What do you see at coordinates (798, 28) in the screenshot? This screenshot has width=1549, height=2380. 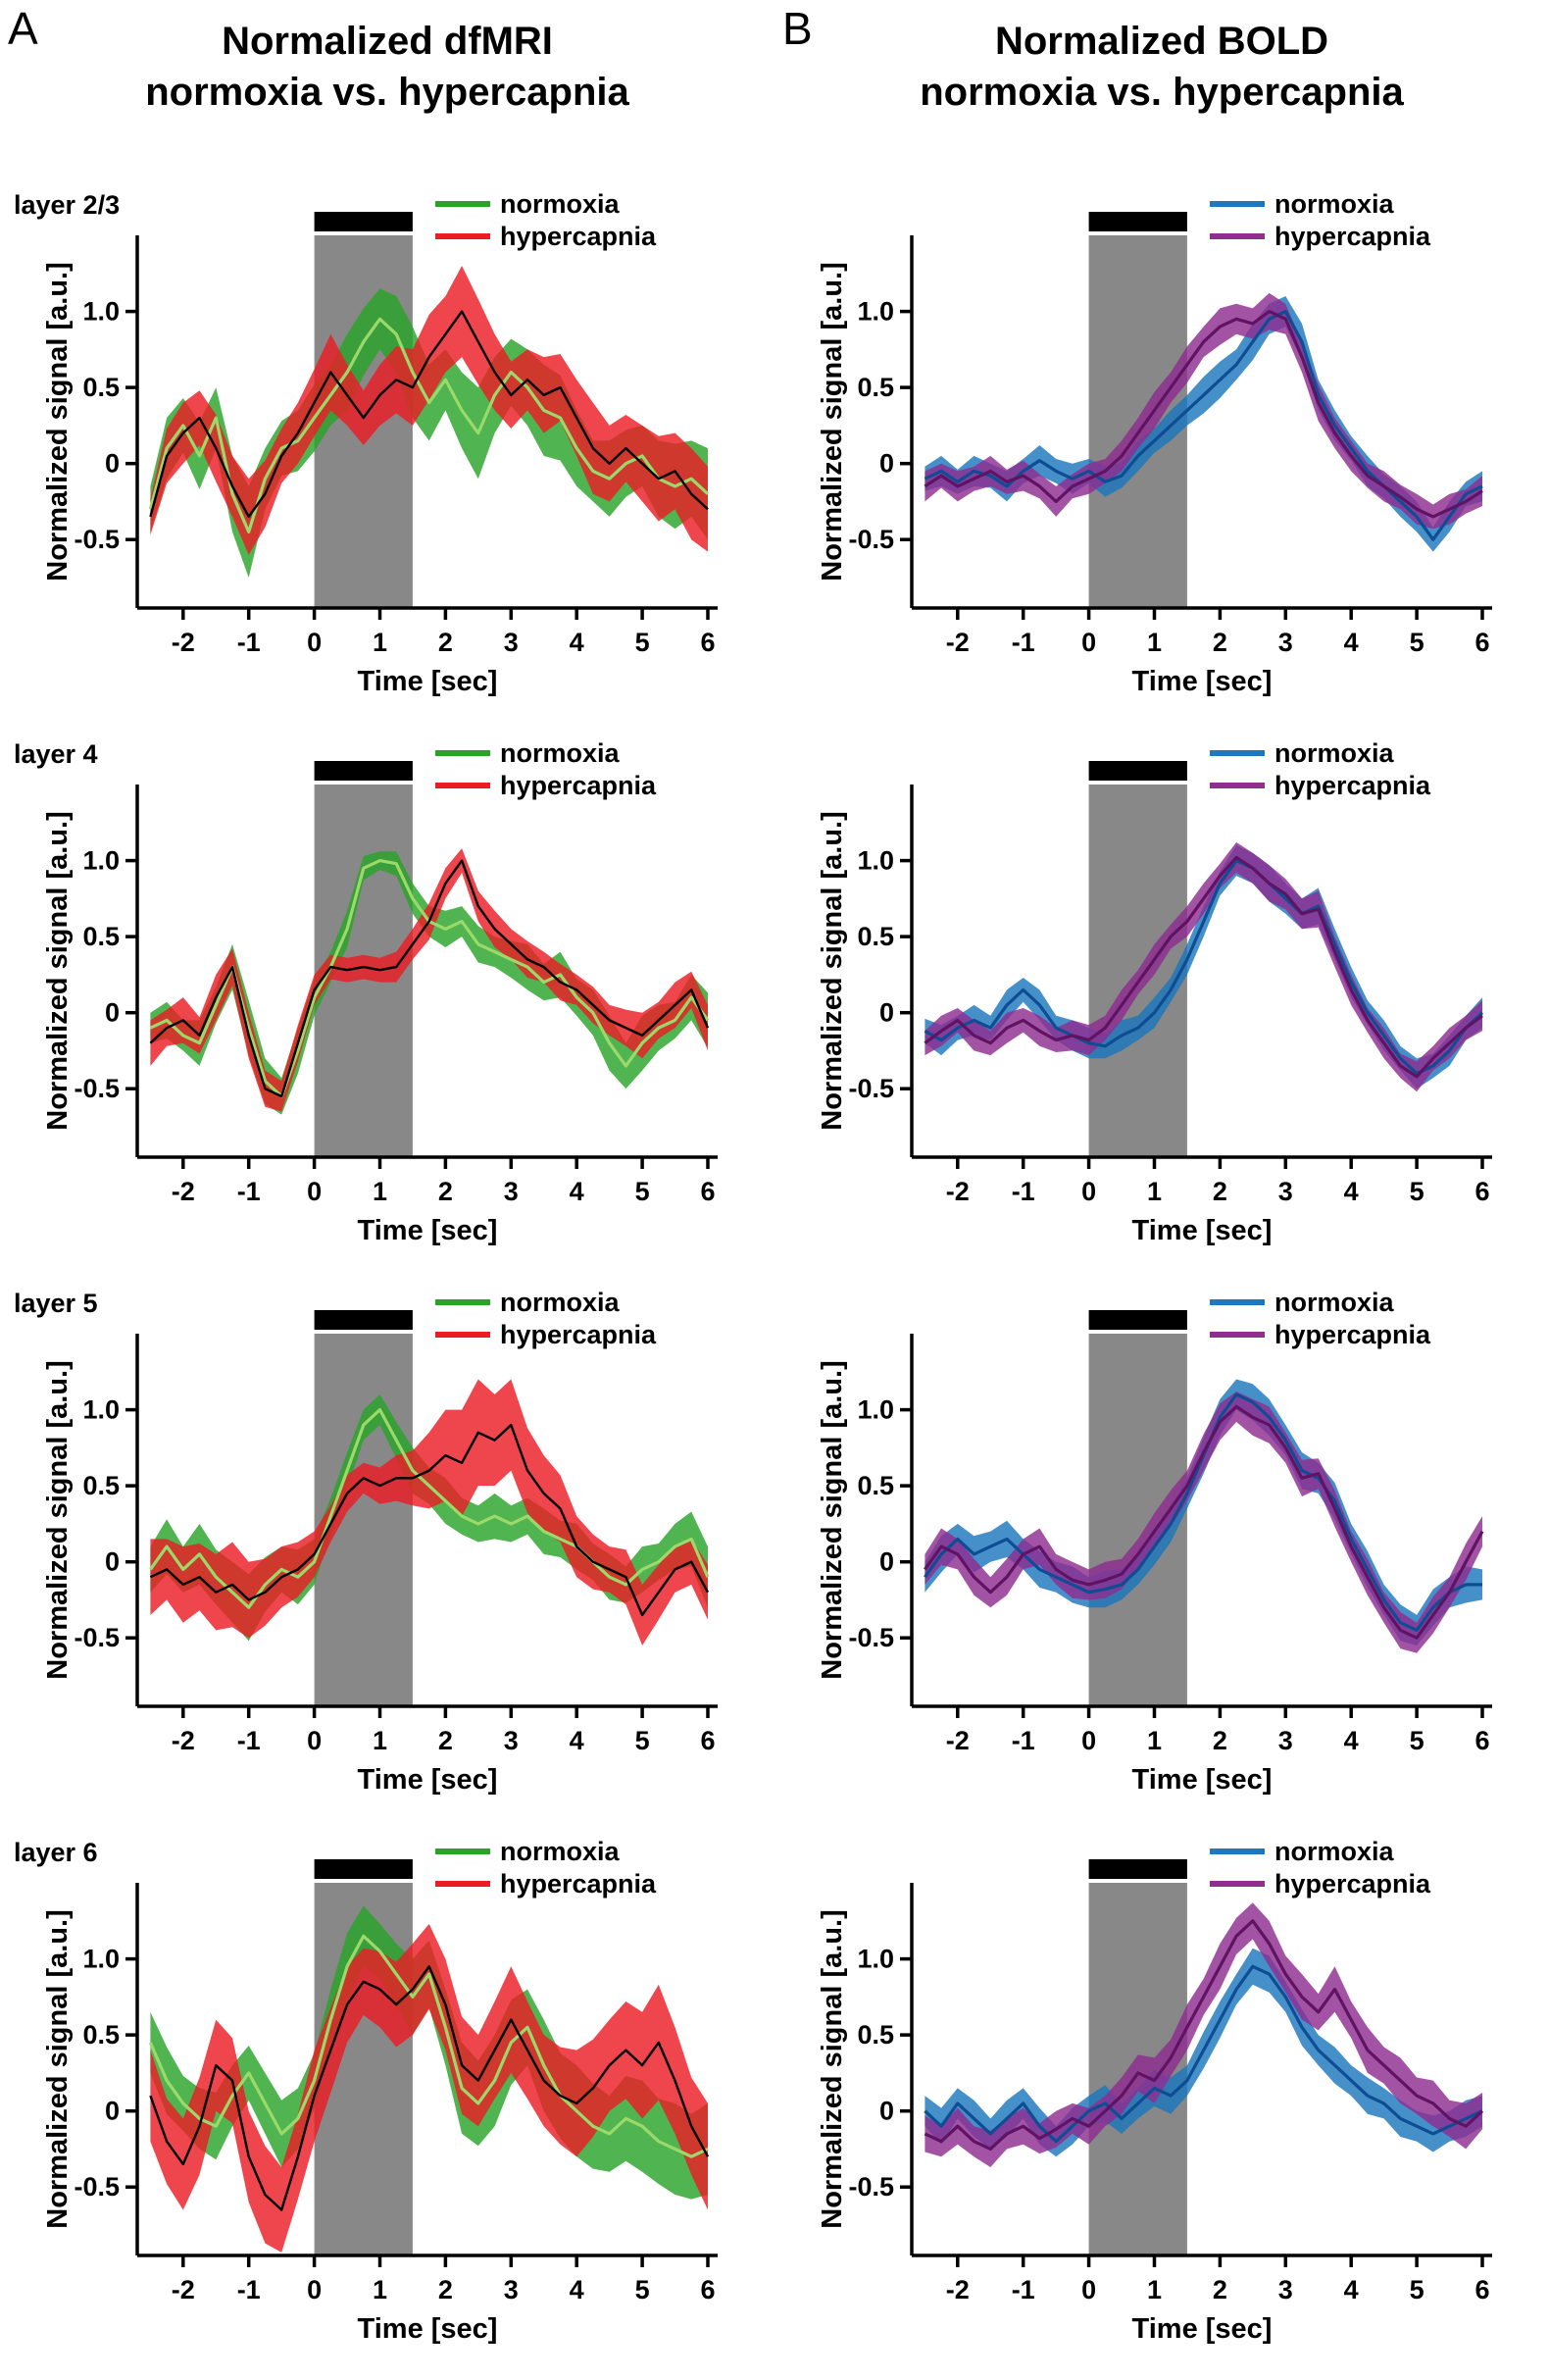 I see `panel-letter-b: B` at bounding box center [798, 28].